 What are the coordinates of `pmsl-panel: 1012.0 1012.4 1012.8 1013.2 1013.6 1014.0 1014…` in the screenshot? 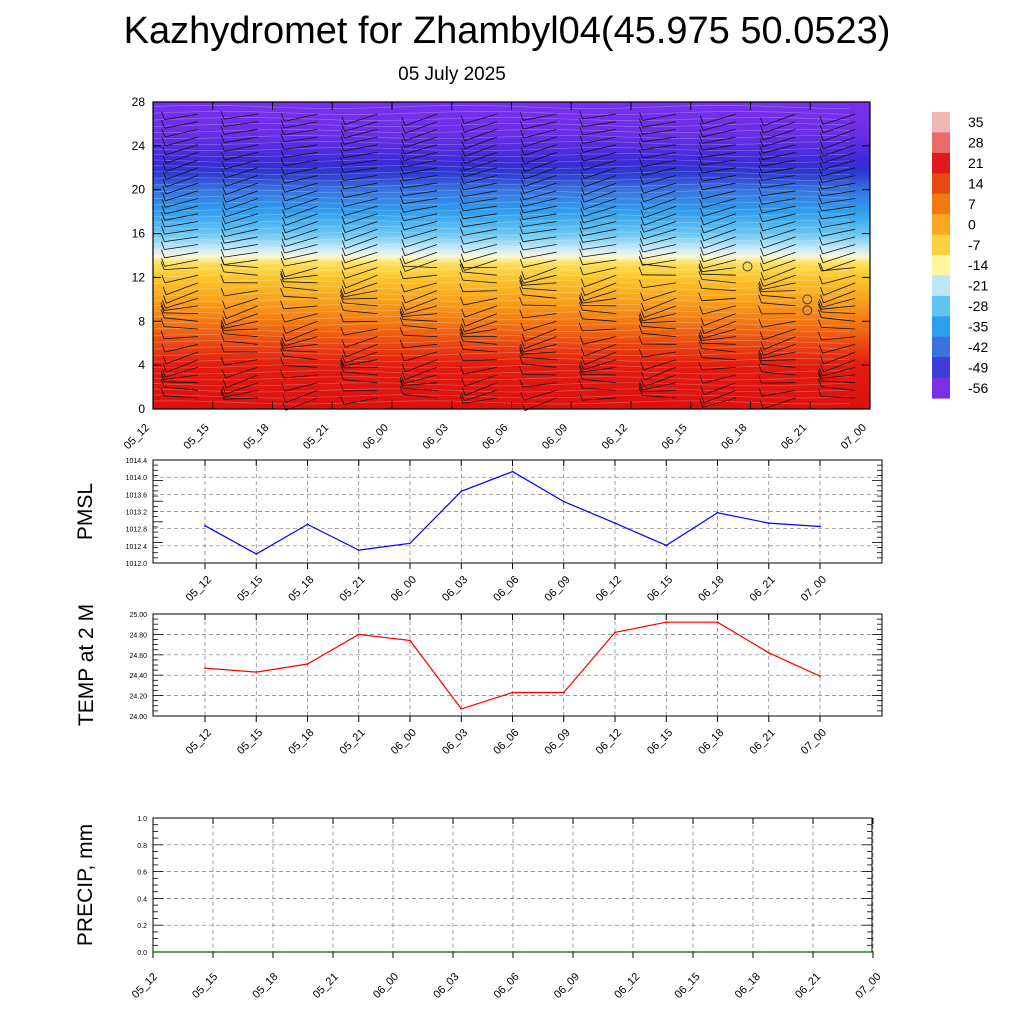 It's located at (478, 531).